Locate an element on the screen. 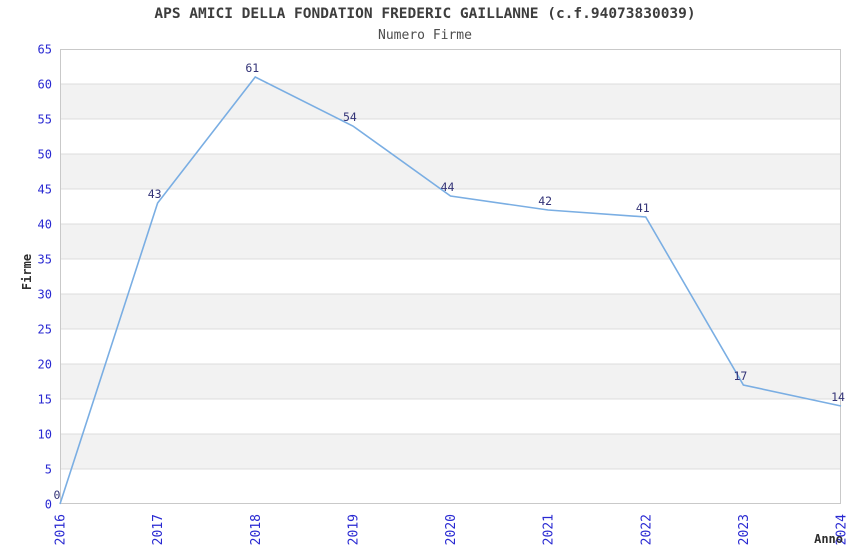 The image size is (850, 550). y-tick-label: 50 is located at coordinates (45, 154).